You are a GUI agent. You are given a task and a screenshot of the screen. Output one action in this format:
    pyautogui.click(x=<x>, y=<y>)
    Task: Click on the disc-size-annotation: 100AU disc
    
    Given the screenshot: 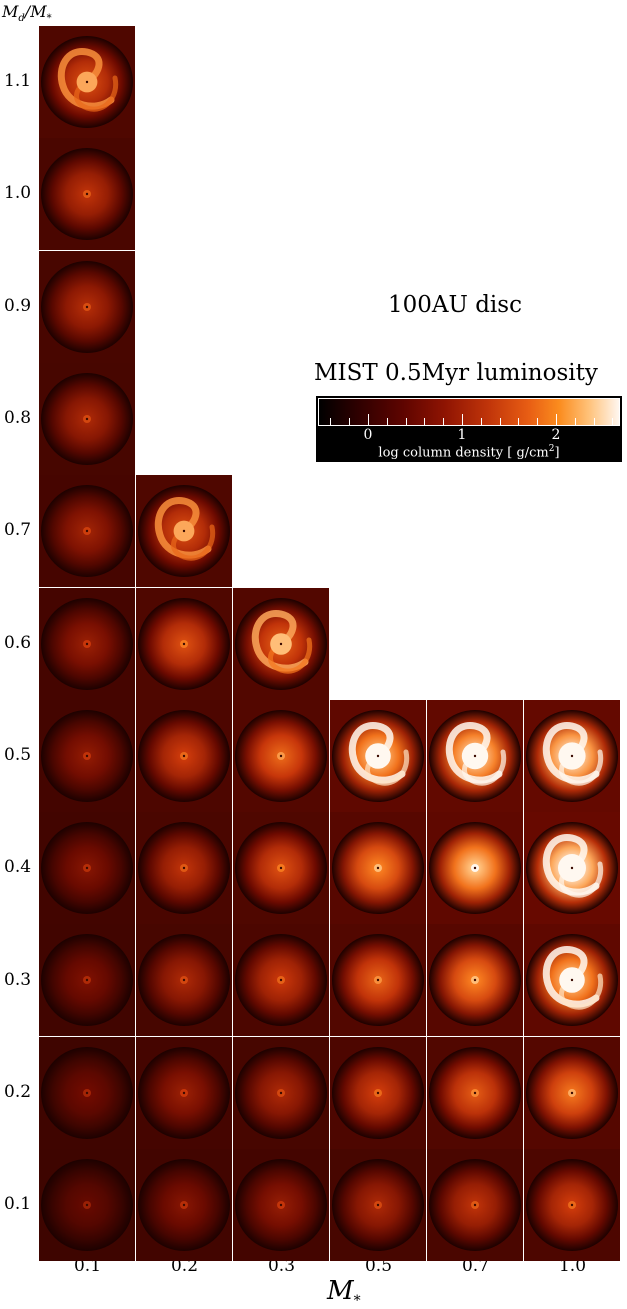 What is the action you would take?
    pyautogui.click(x=455, y=305)
    